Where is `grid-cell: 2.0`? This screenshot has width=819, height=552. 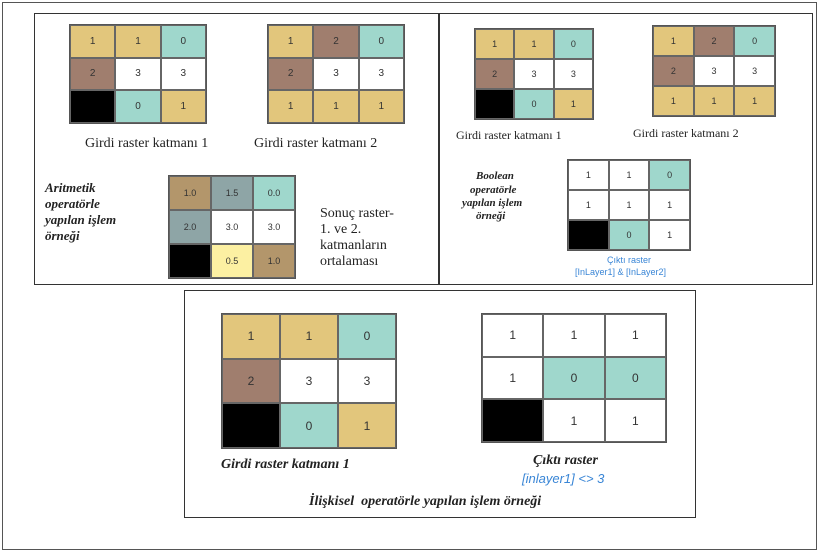 grid-cell: 2.0 is located at coordinates (190, 227).